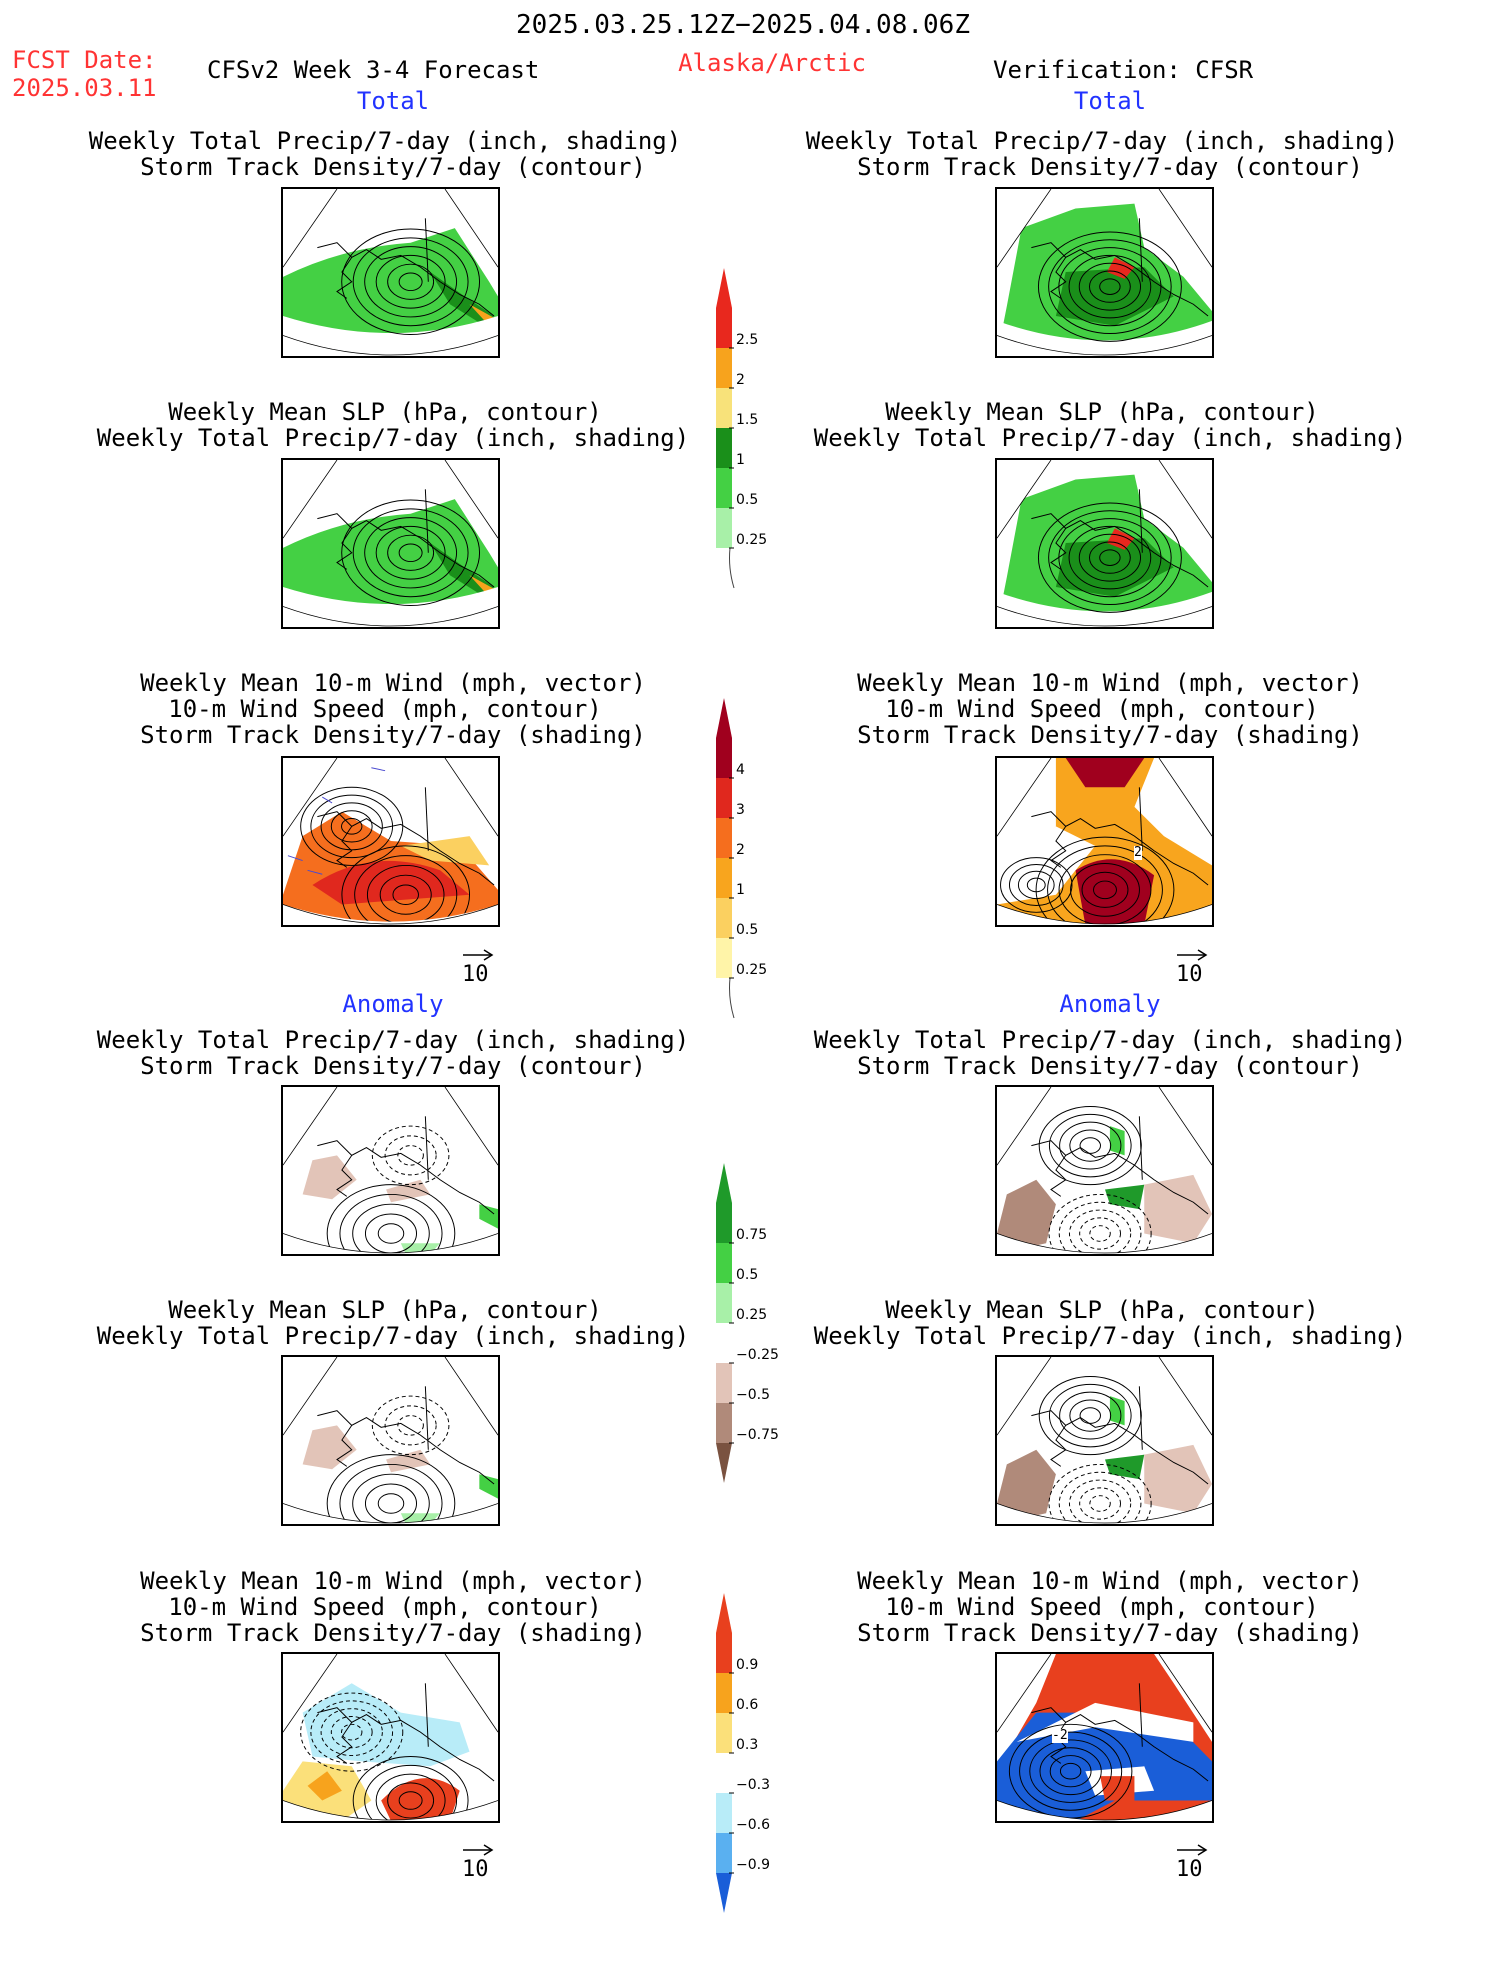  I want to click on colorbar-precip-anom: 0.75 0.5 0.25 −0.25 −0.5 −0.75, so click(747, 1350).